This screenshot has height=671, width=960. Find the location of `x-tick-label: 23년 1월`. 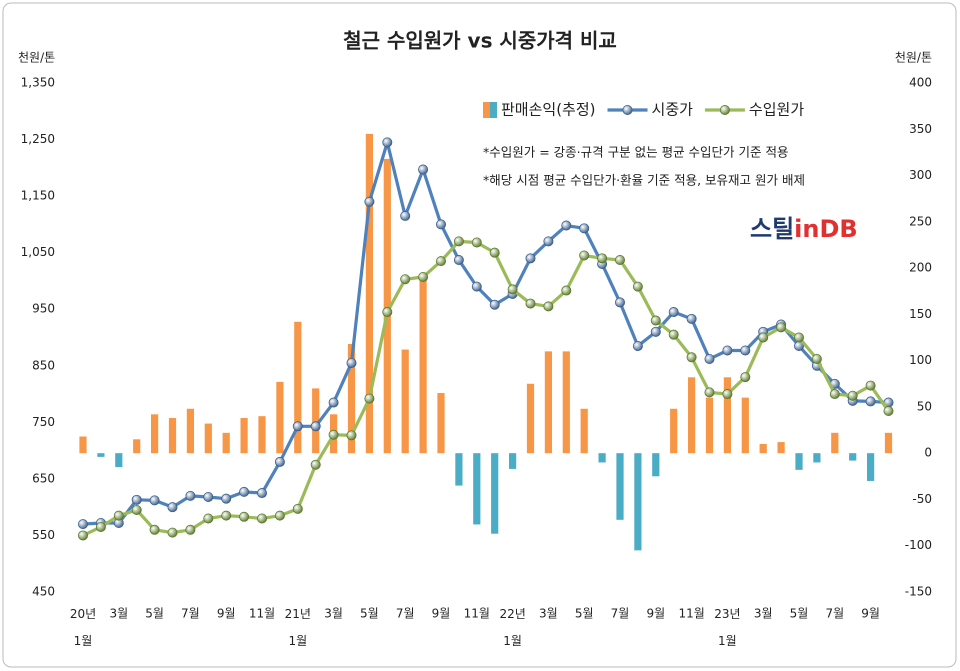

x-tick-label: 23년 1월 is located at coordinates (727, 627).